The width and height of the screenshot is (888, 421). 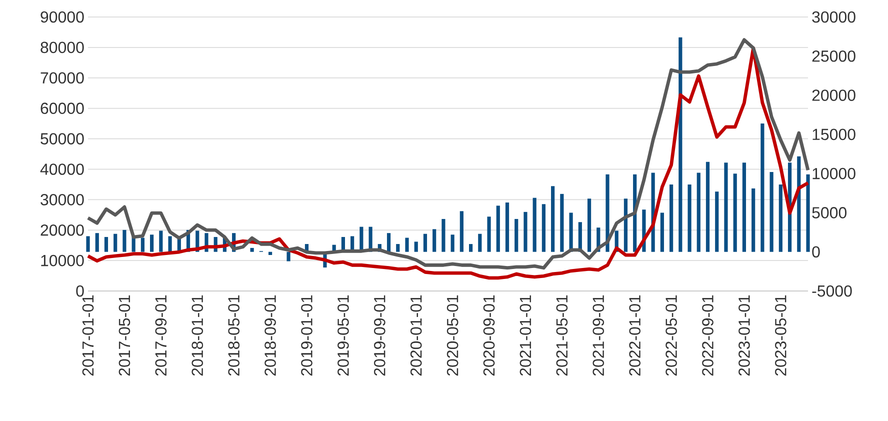 I want to click on y-tick-label: 80000, so click(x=62, y=48).